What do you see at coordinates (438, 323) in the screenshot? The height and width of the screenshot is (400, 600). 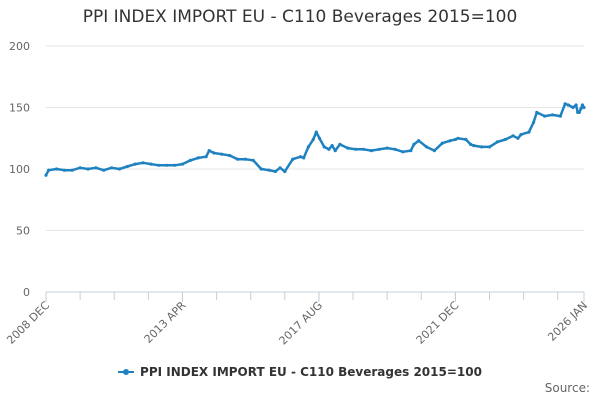 I see `x-tick-label: 2021 DEC` at bounding box center [438, 323].